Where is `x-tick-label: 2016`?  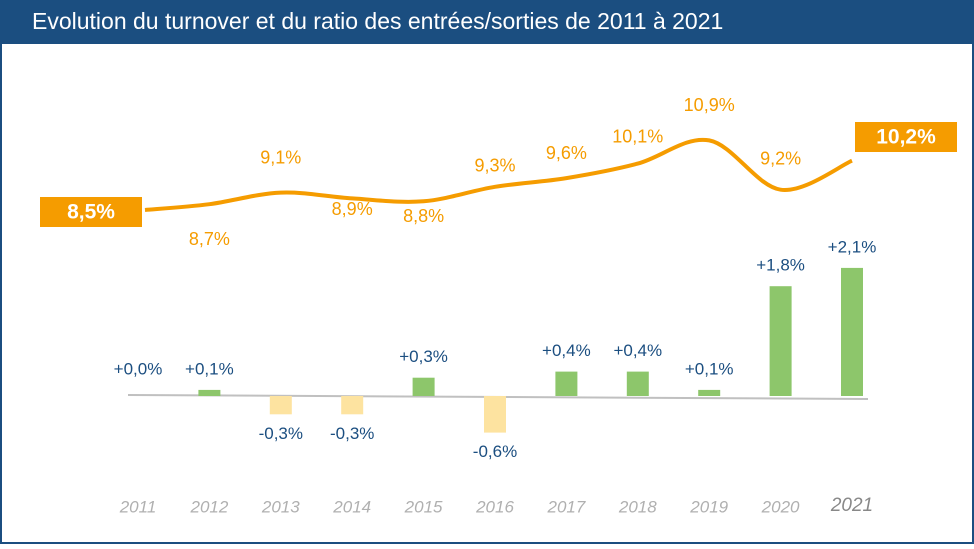
x-tick-label: 2016 is located at coordinates (494, 506).